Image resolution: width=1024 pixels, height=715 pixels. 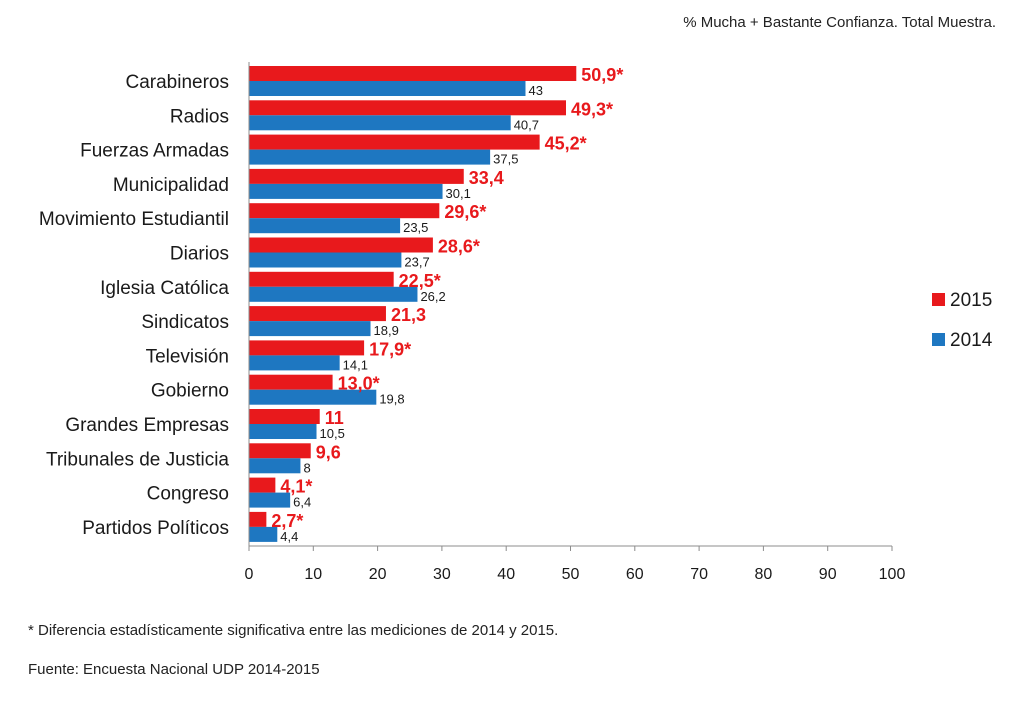 I want to click on category-label: Fuerzas Armadas, so click(x=154, y=151).